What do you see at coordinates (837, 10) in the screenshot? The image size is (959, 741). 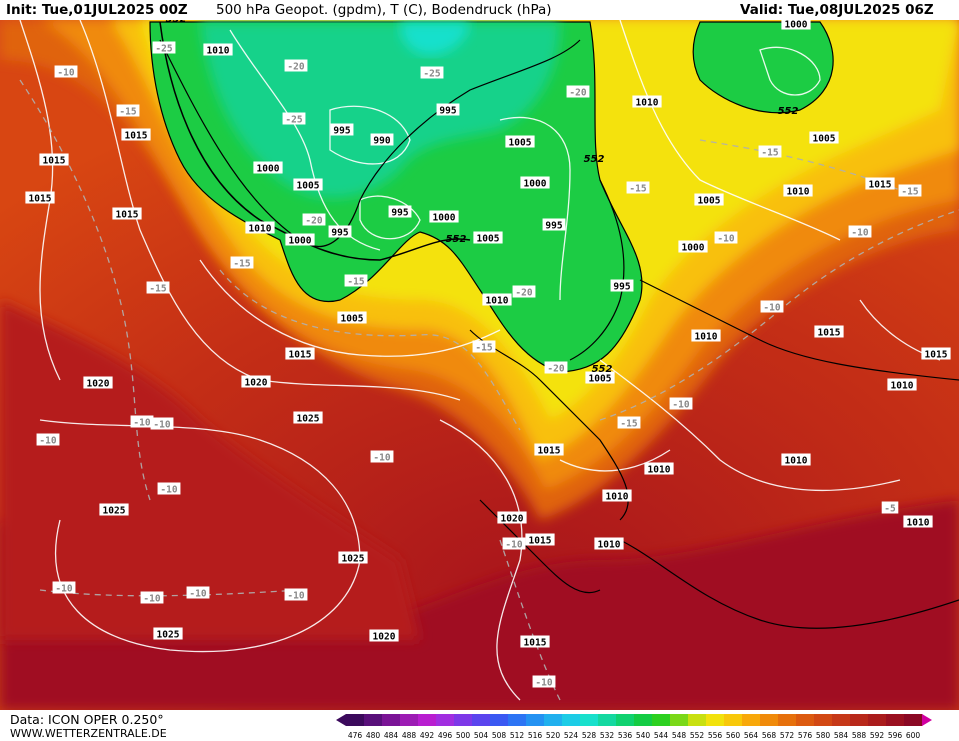 I see `valid-time: Valid: Tue,08JUL2025 06Z` at bounding box center [837, 10].